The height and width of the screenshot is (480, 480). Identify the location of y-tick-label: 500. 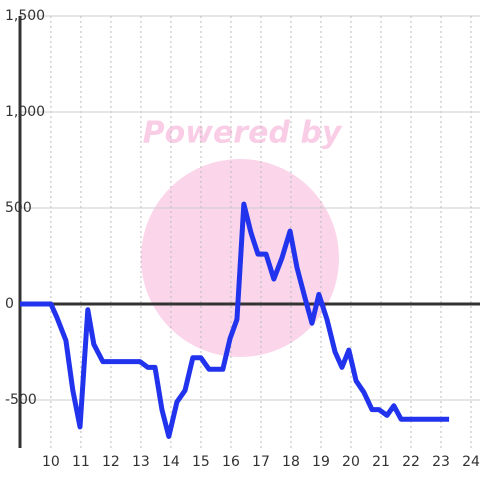
(18, 208).